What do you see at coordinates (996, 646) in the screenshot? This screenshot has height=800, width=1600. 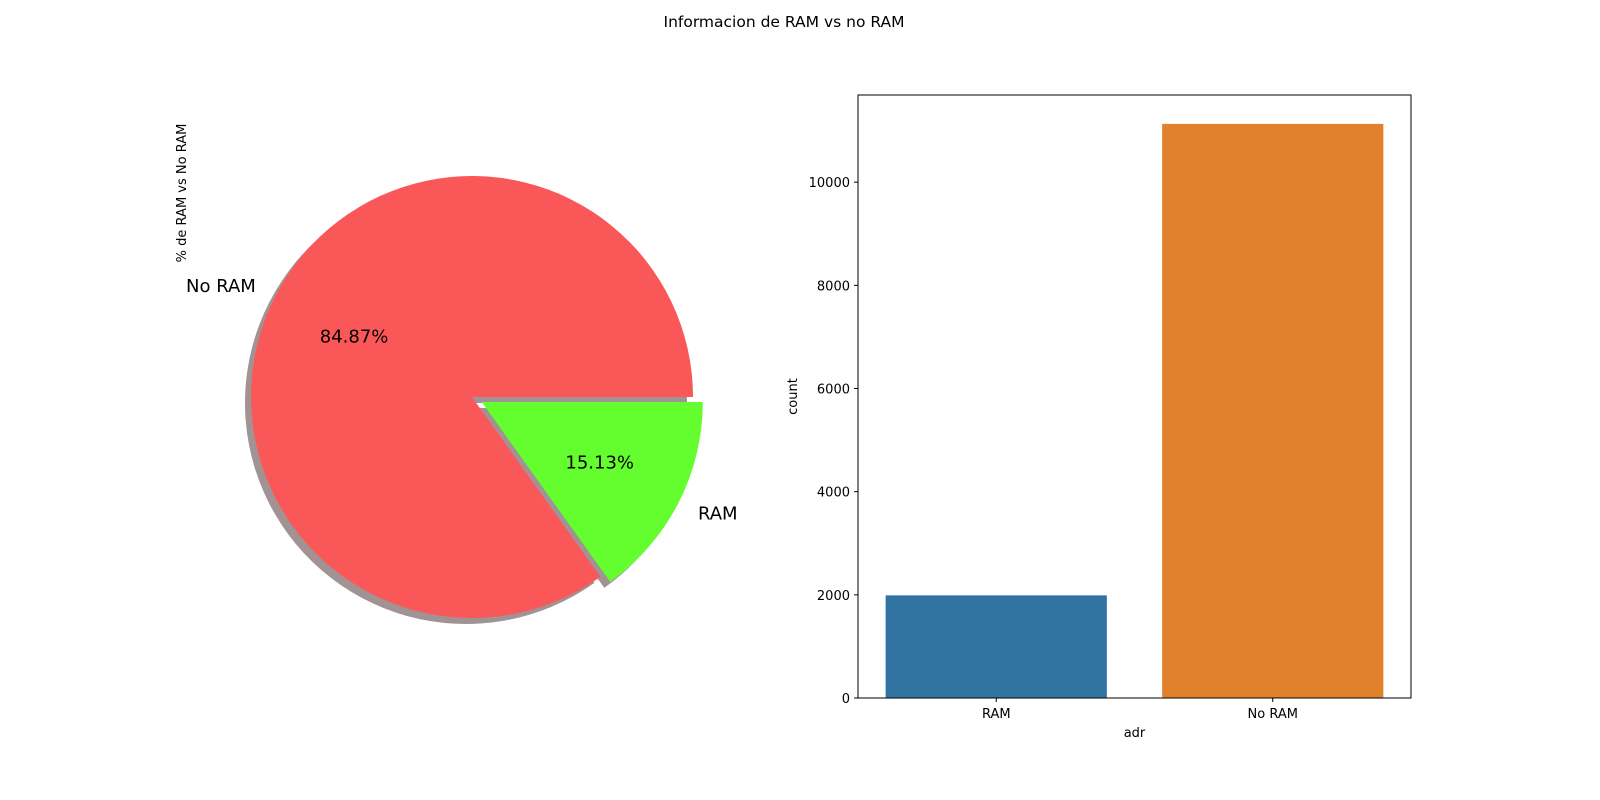 I see `bar-ram` at bounding box center [996, 646].